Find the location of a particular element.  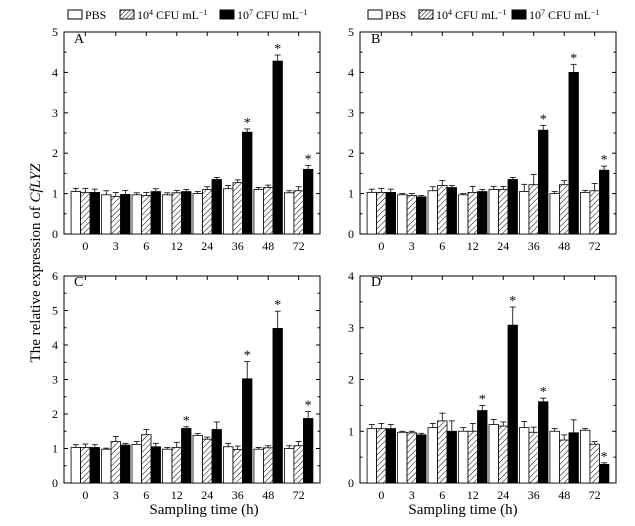

legend-low-swatch is located at coordinates (426, 14).